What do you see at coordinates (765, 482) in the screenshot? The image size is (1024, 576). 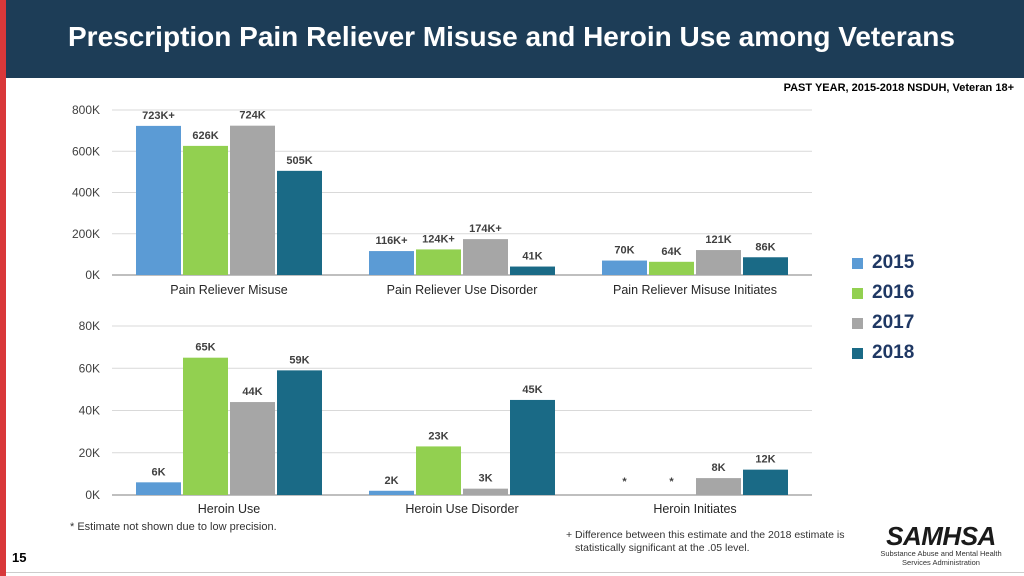 I see `bar-2018-heroin-initiates` at bounding box center [765, 482].